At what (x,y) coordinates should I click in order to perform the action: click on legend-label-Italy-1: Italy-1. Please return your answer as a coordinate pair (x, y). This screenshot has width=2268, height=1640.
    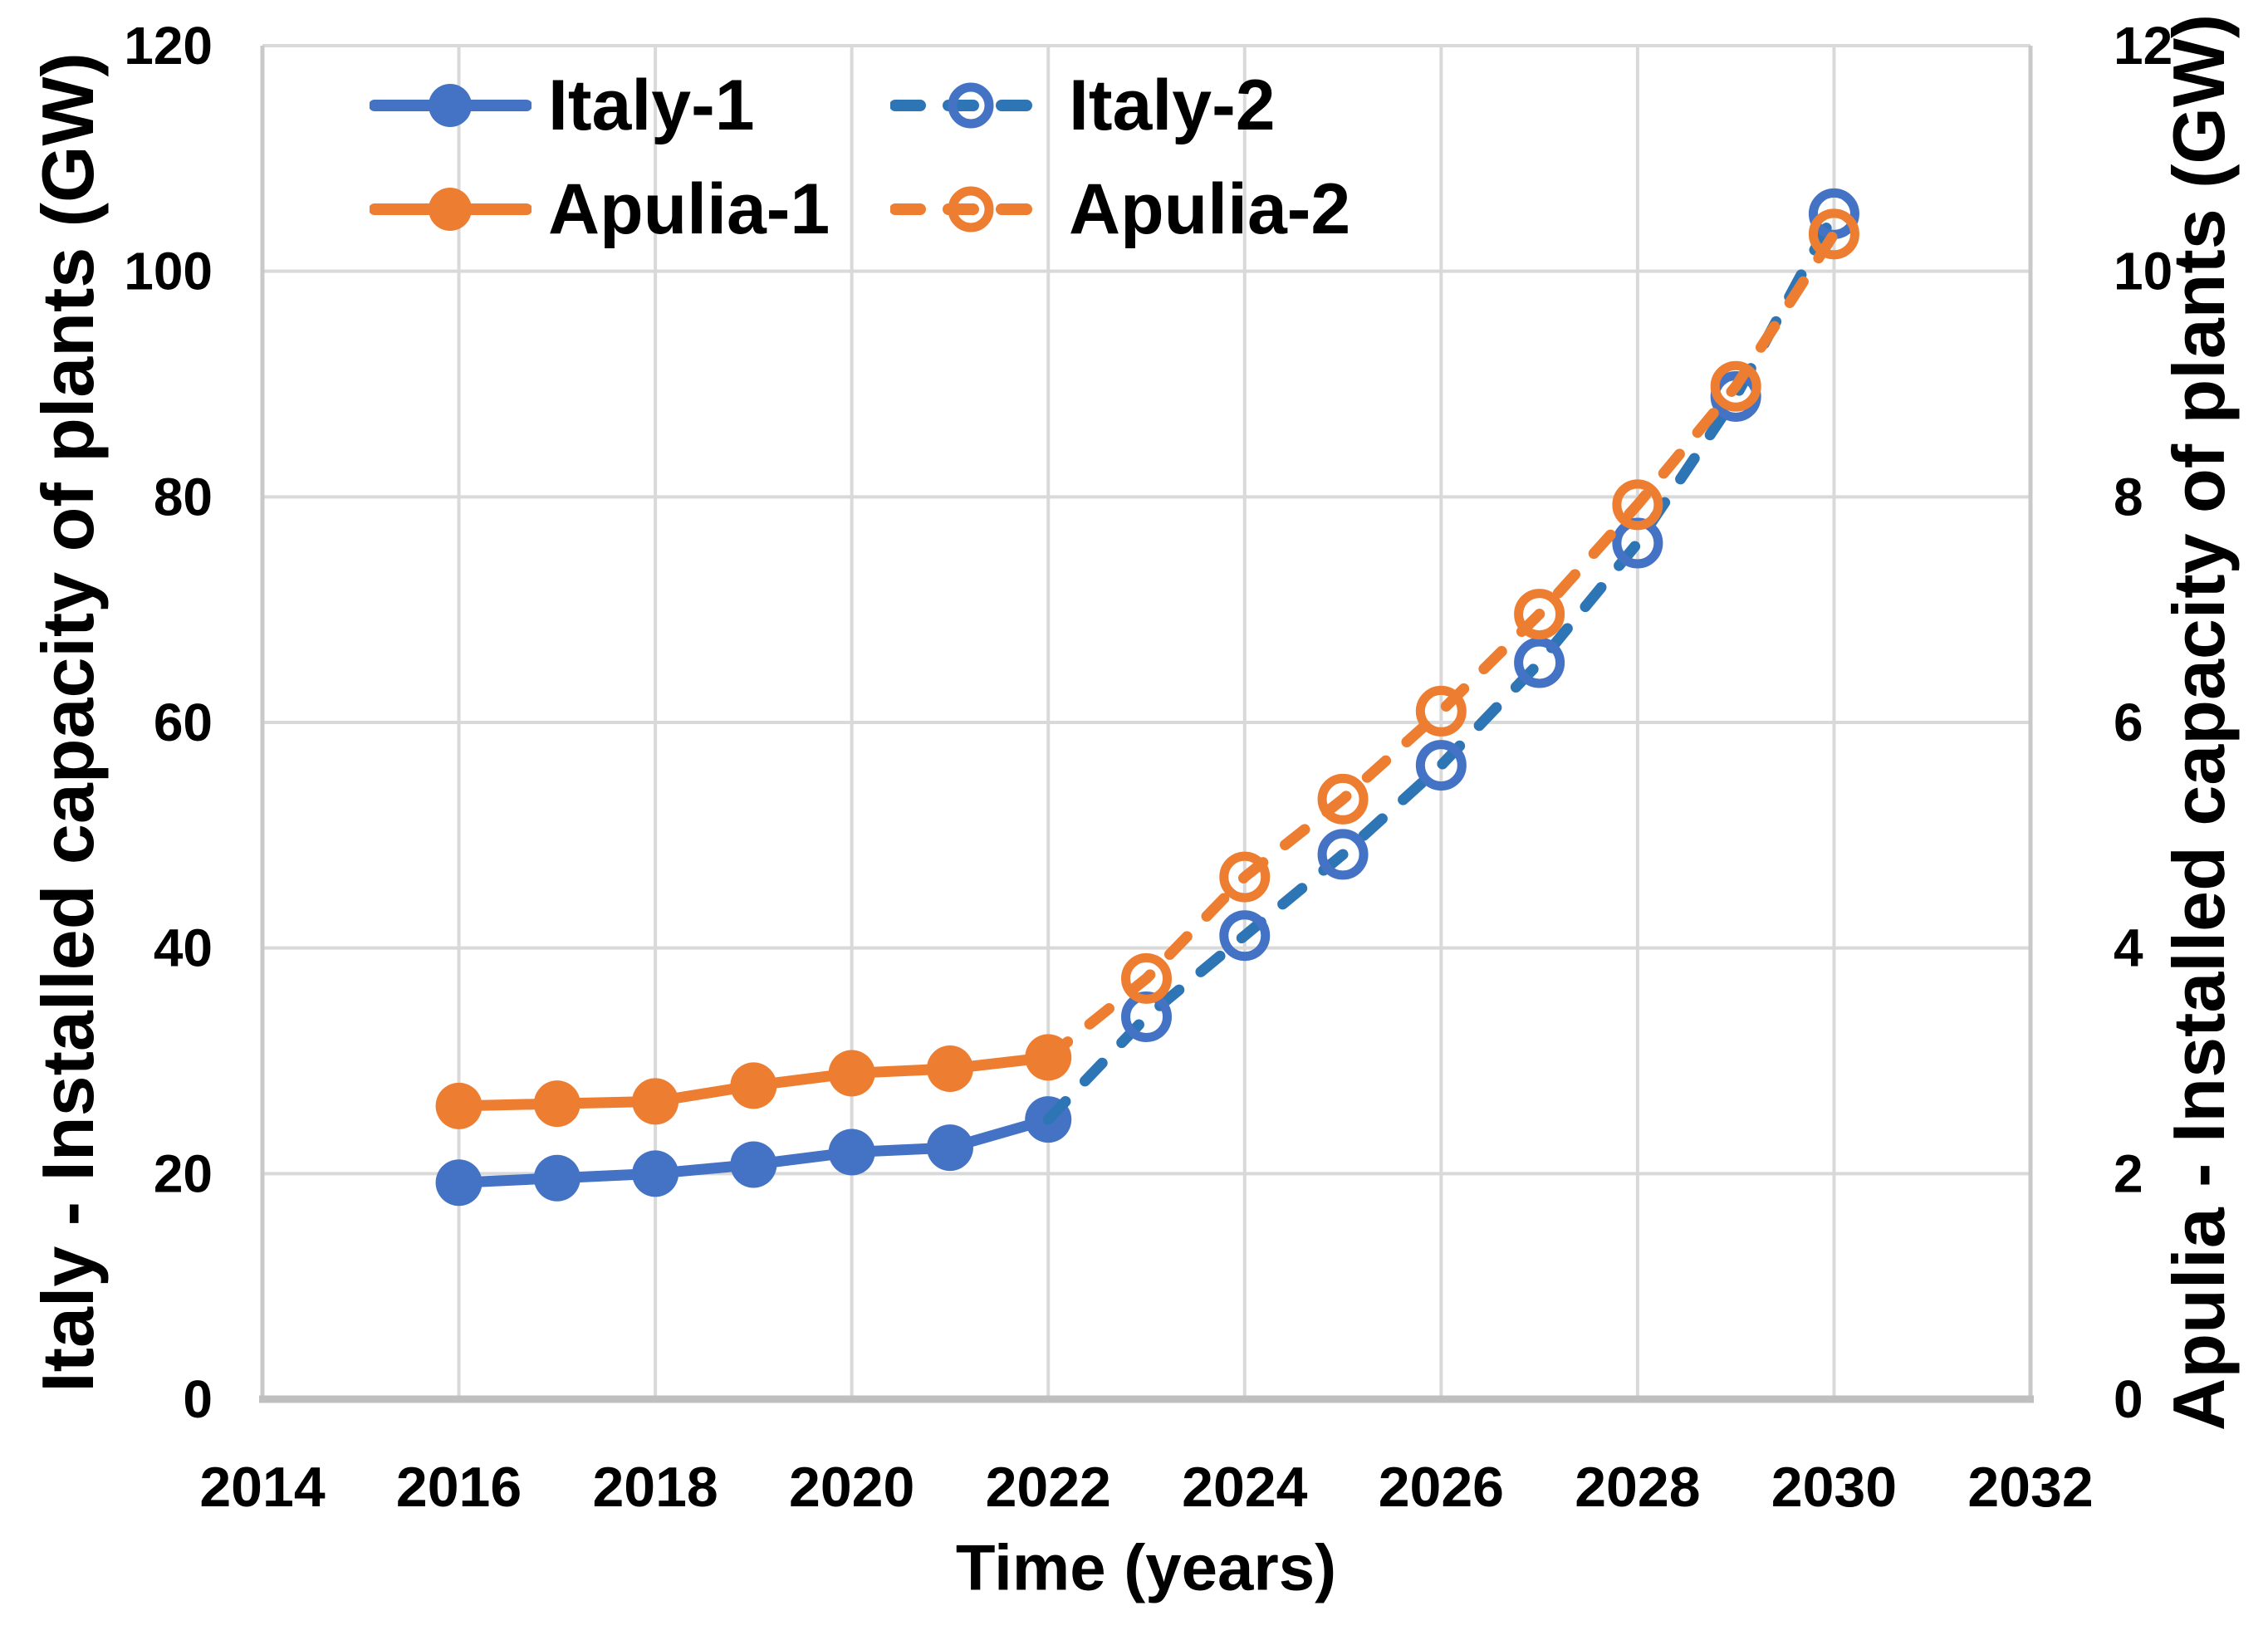
    Looking at the image, I should click on (651, 106).